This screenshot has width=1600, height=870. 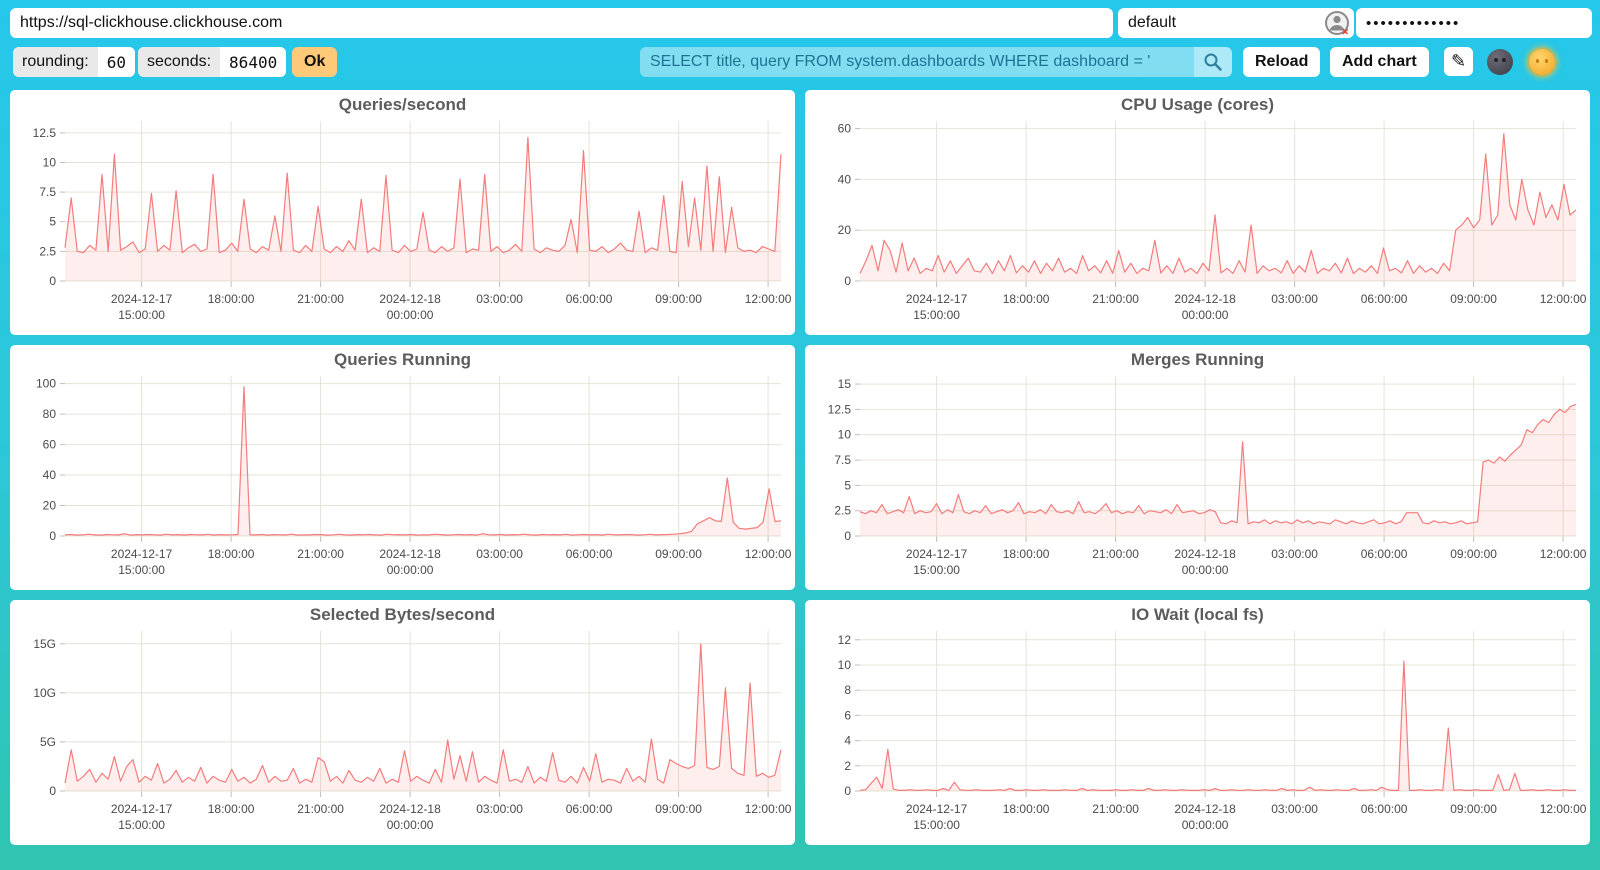 What do you see at coordinates (402, 614) in the screenshot?
I see `chart-title: Selected Bytes/second` at bounding box center [402, 614].